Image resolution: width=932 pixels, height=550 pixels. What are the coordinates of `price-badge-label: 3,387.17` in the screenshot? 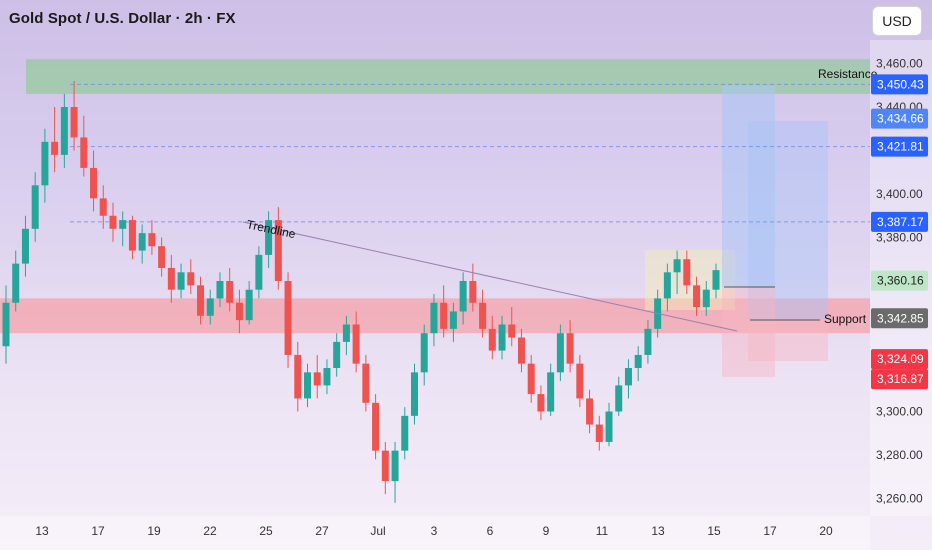 It's located at (900, 222).